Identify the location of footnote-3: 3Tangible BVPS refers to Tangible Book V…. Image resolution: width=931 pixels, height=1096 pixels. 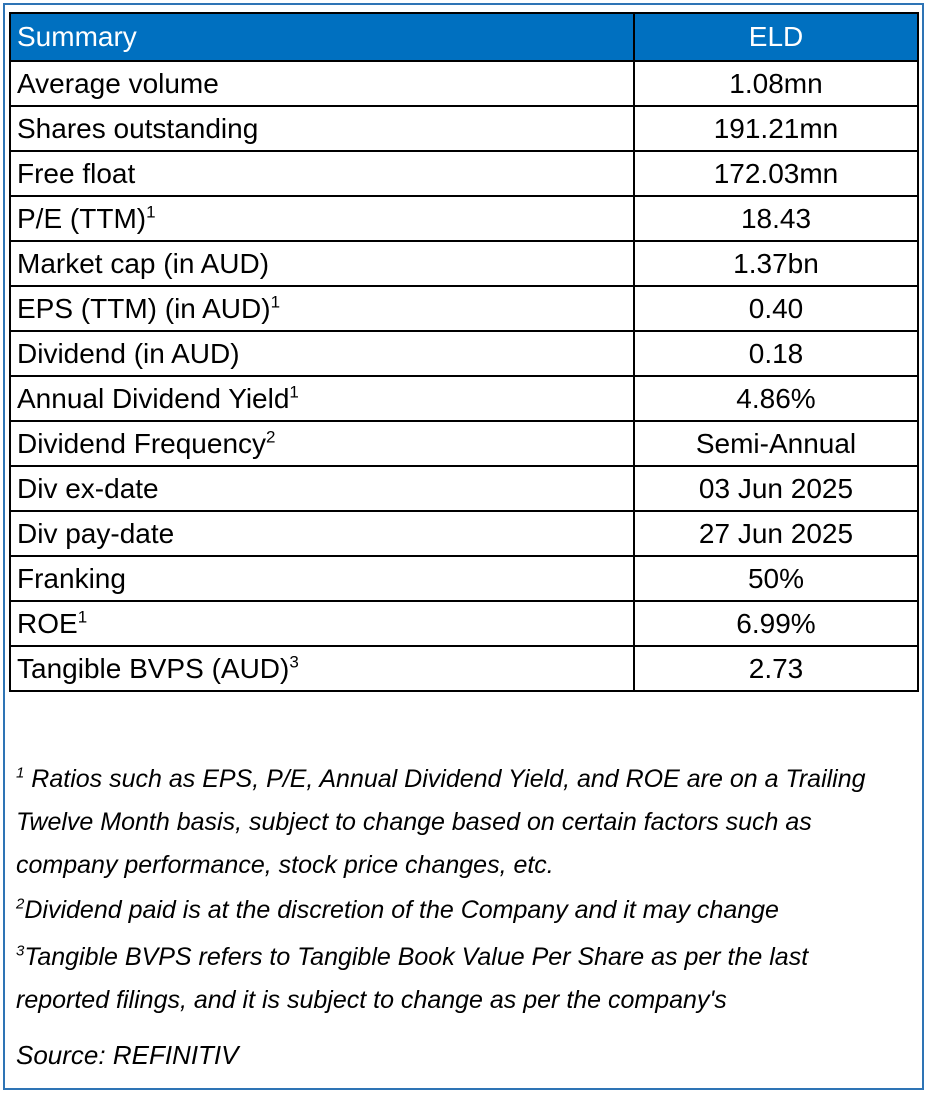
(461, 979).